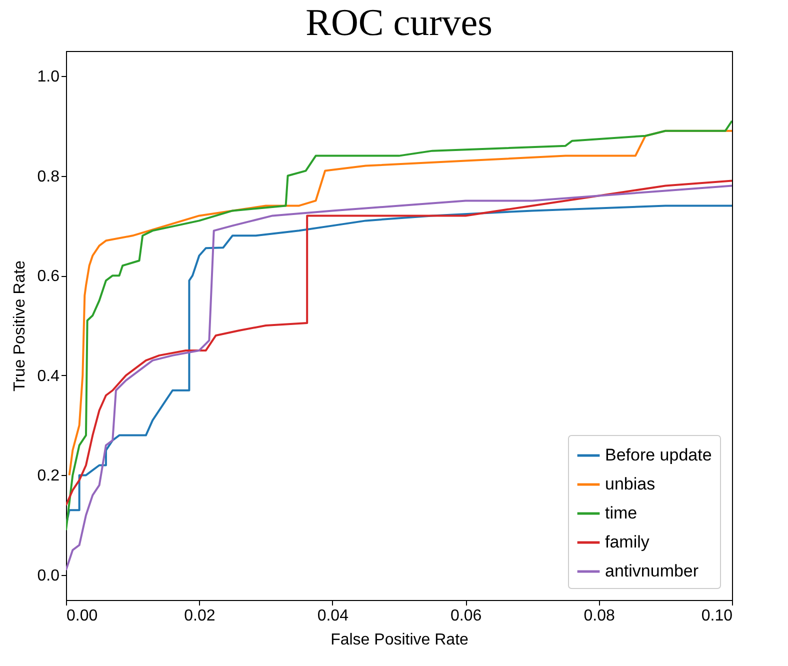  What do you see at coordinates (19, 326) in the screenshot?
I see `y-axis-title: True Positive Rate` at bounding box center [19, 326].